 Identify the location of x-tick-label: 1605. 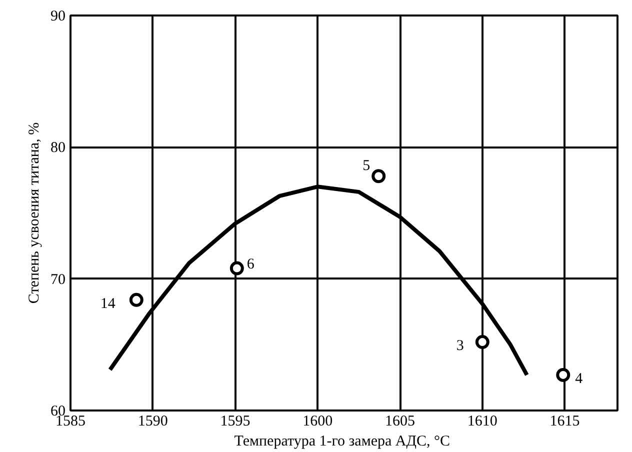
(400, 422).